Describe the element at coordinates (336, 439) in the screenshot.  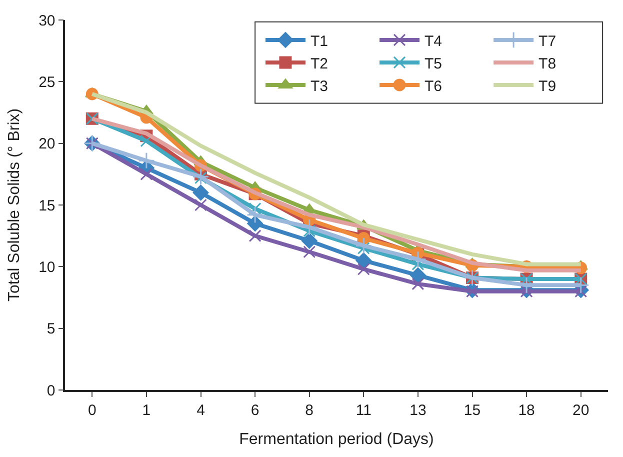
I see `x-axis-title: Fermentation period (Days)` at that location.